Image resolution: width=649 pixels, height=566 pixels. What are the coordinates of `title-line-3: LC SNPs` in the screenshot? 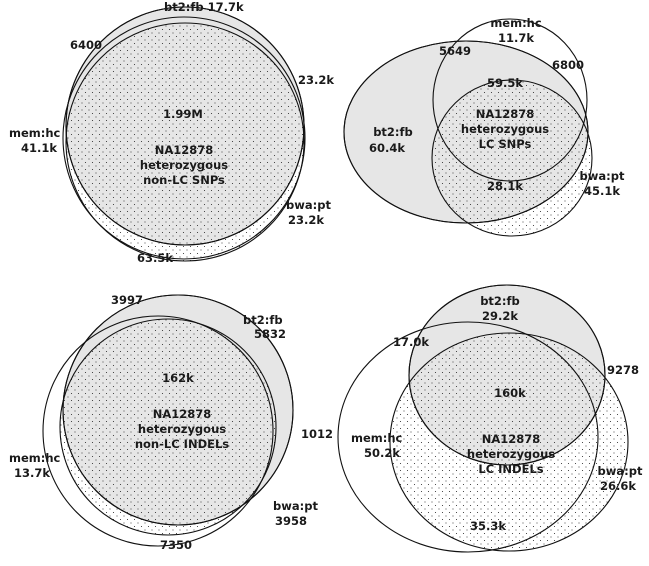 It's located at (505, 144).